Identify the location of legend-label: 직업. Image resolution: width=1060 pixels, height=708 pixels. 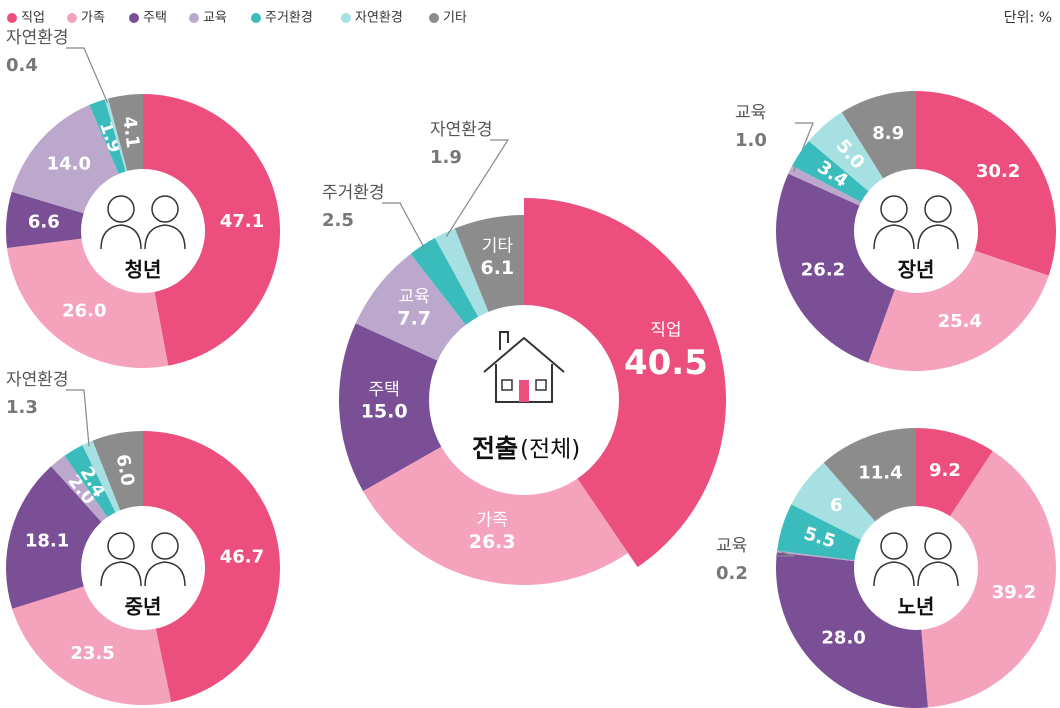
(33, 18).